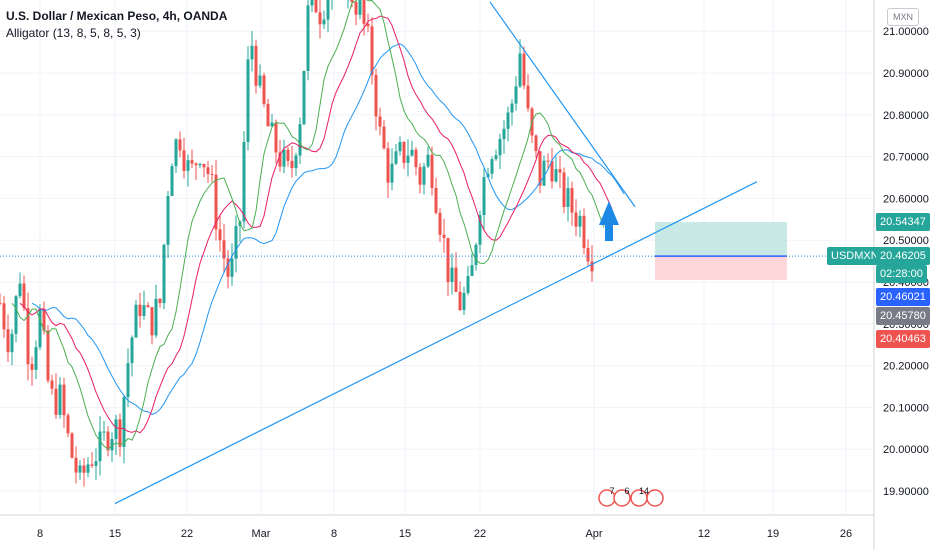  What do you see at coordinates (704, 534) in the screenshot?
I see `x-tick-label: 12` at bounding box center [704, 534].